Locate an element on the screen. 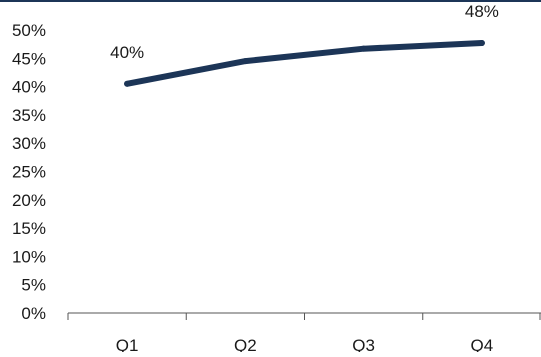 This screenshot has width=541, height=357. y-tick-label: 50% is located at coordinates (29, 30).